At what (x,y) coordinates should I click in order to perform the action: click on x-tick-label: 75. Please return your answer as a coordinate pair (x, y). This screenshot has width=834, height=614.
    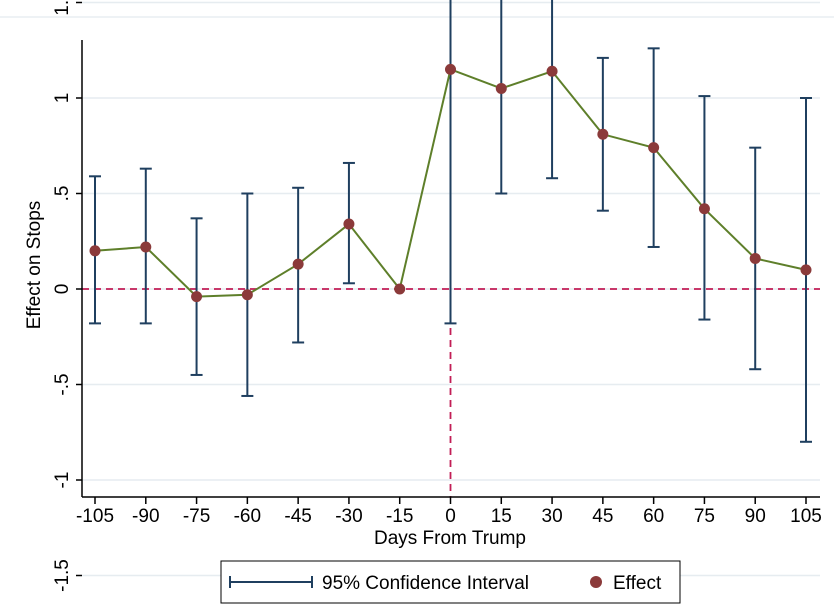
    Looking at the image, I should click on (704, 516).